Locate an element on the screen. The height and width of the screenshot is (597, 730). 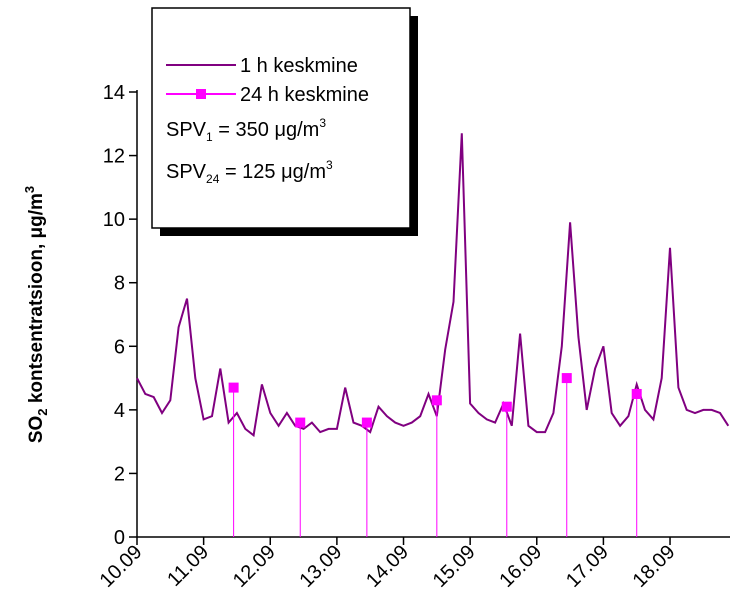
legend-label: 1 h keskmine is located at coordinates (299, 66).